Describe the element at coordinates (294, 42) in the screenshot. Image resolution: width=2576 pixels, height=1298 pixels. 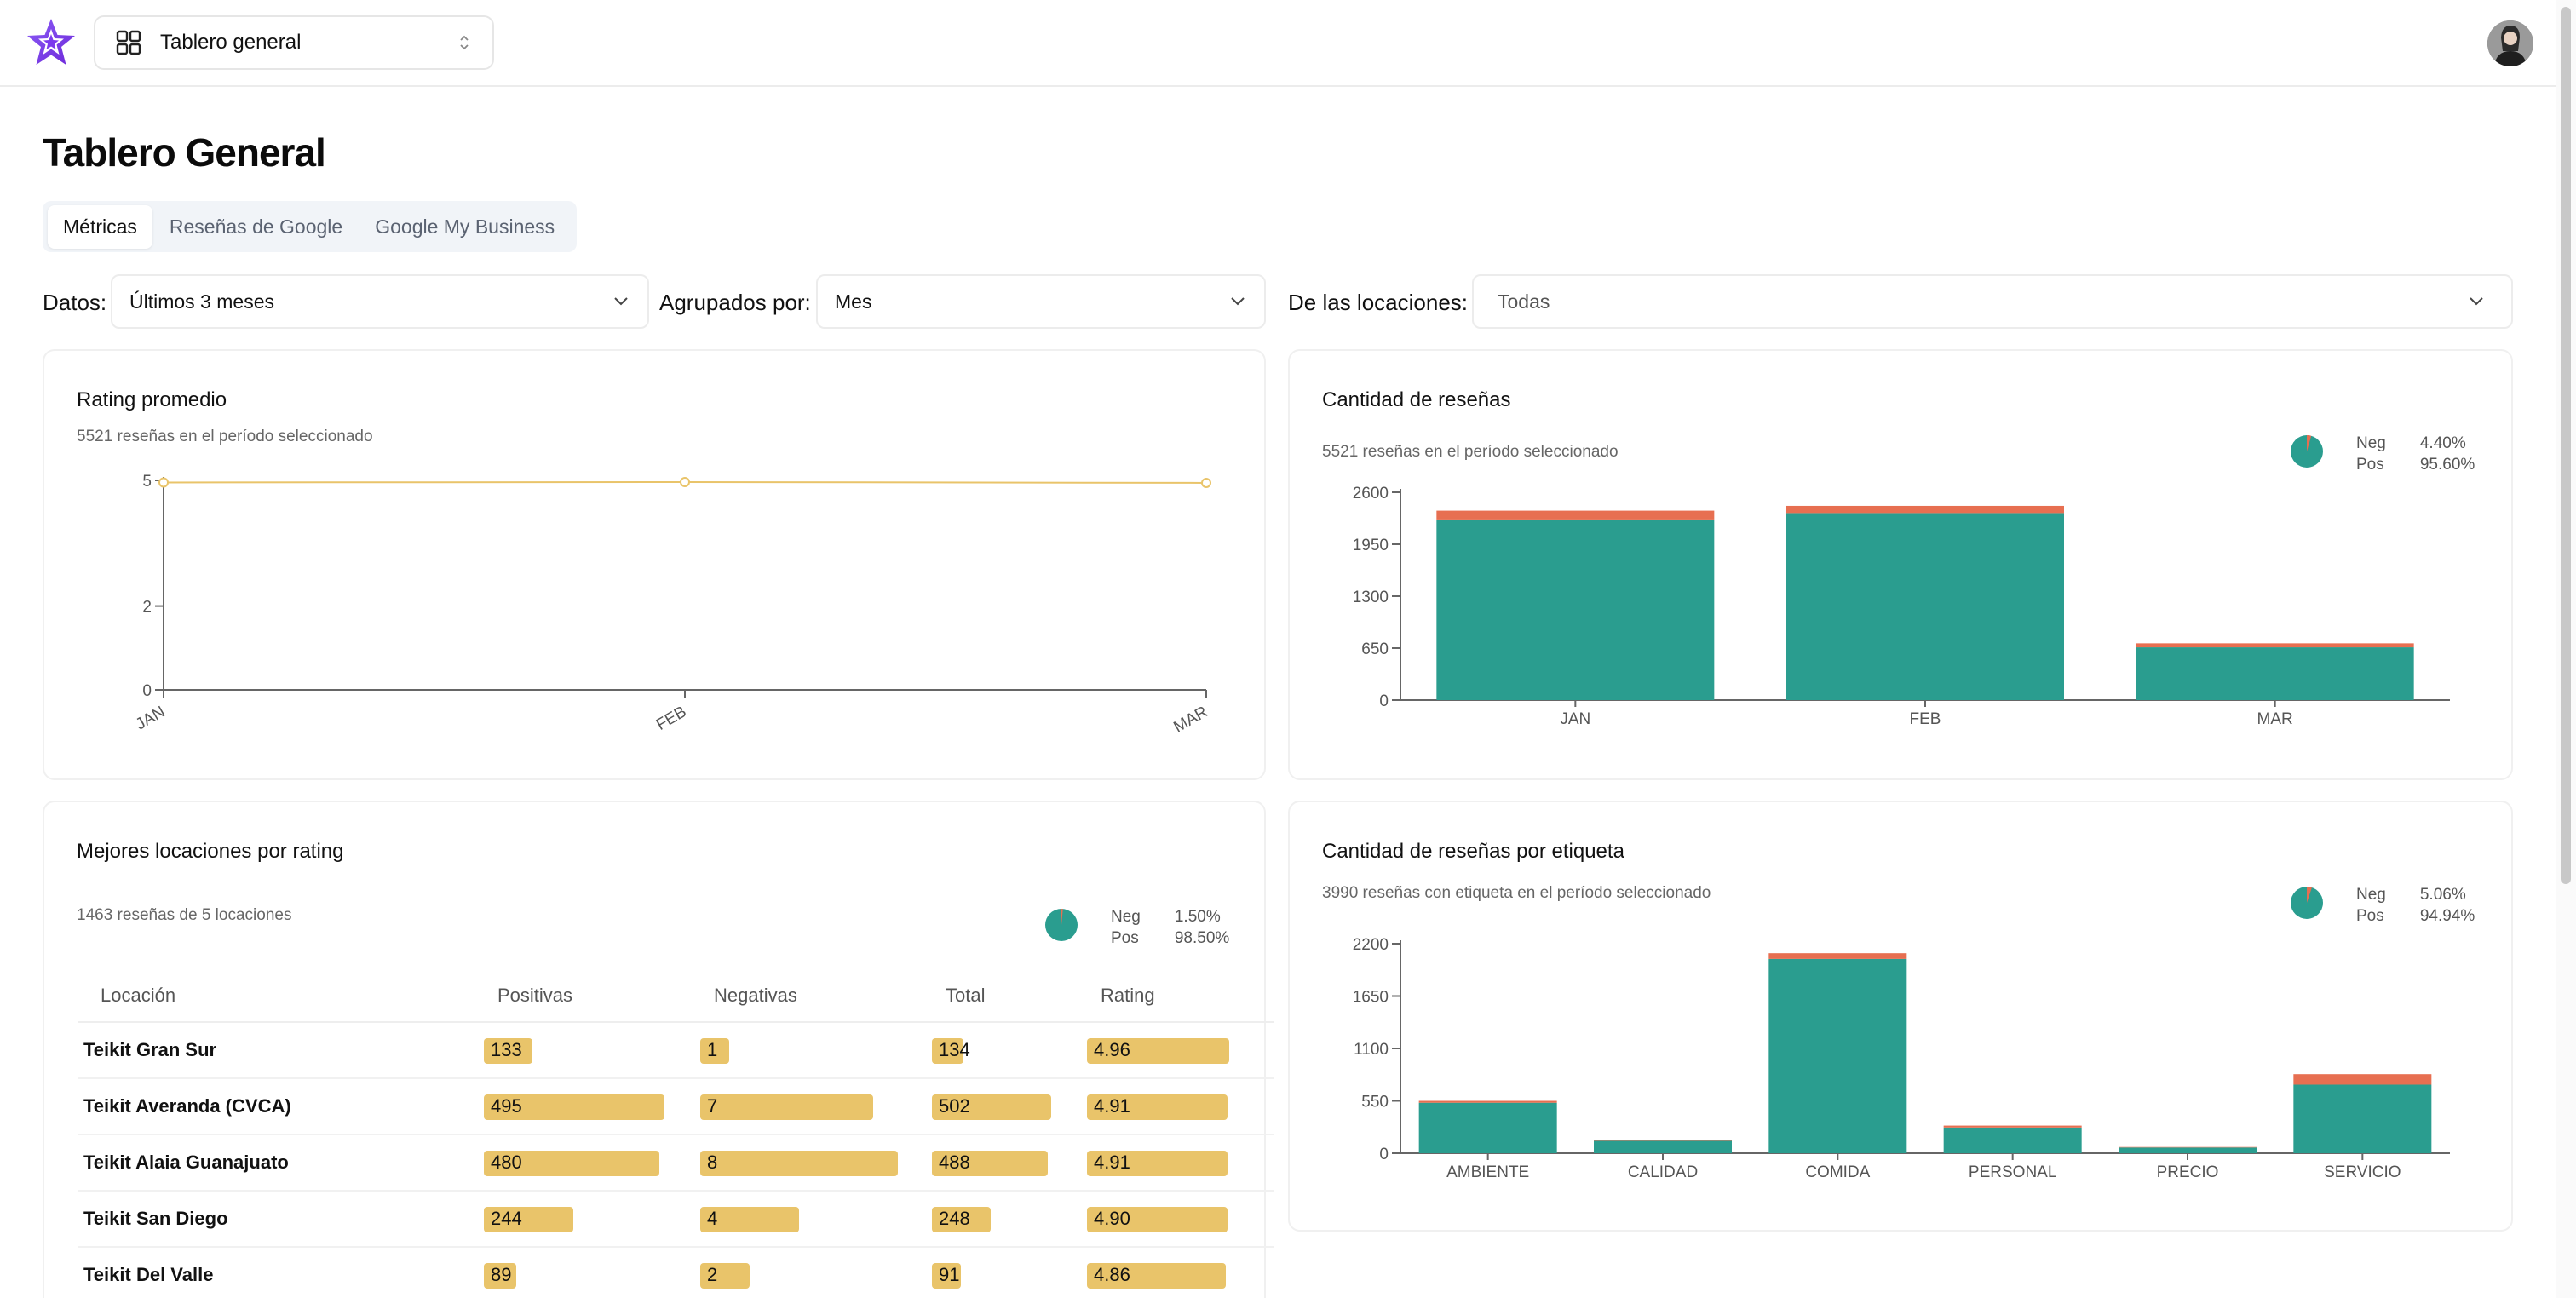
I see `workspace-select: Tablero general` at that location.